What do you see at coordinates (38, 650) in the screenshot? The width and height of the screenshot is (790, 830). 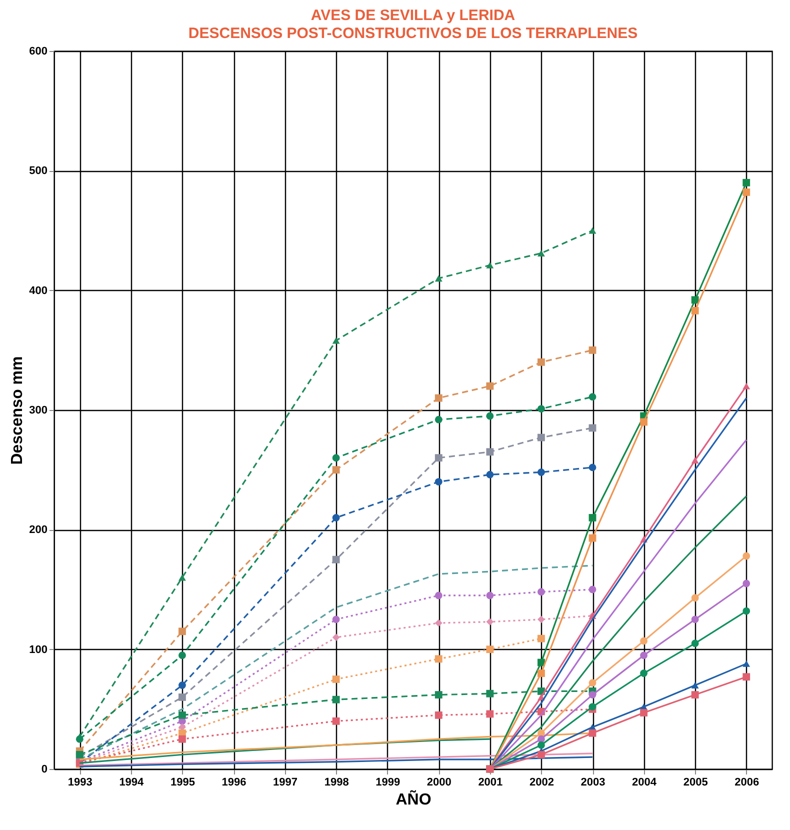 I see `y-tick-label: 100` at bounding box center [38, 650].